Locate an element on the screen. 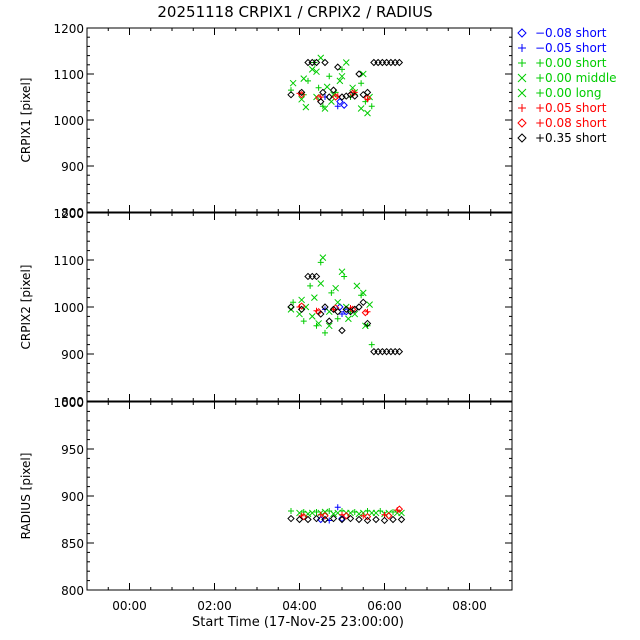 The image size is (640, 640). y-tick-label: 1100 is located at coordinates (68, 261).